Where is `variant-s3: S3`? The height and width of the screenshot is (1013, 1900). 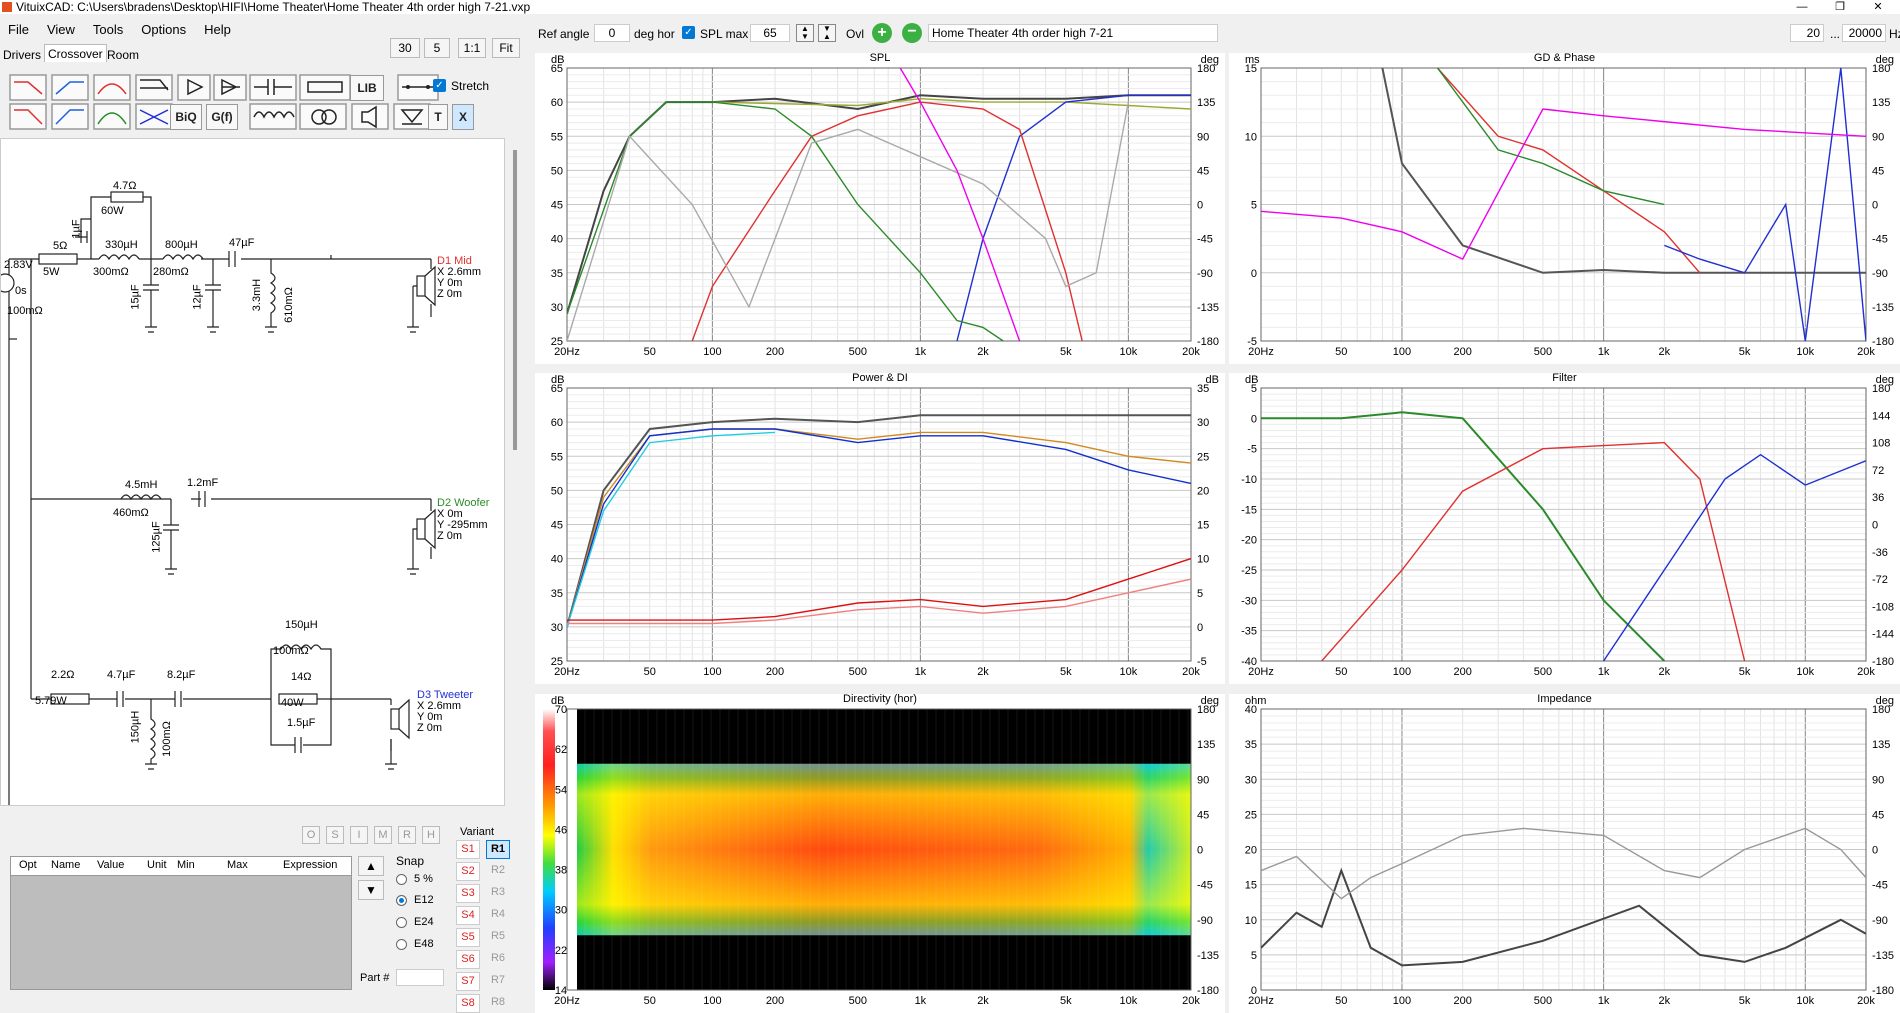
variant-s3: S3 is located at coordinates (468, 893).